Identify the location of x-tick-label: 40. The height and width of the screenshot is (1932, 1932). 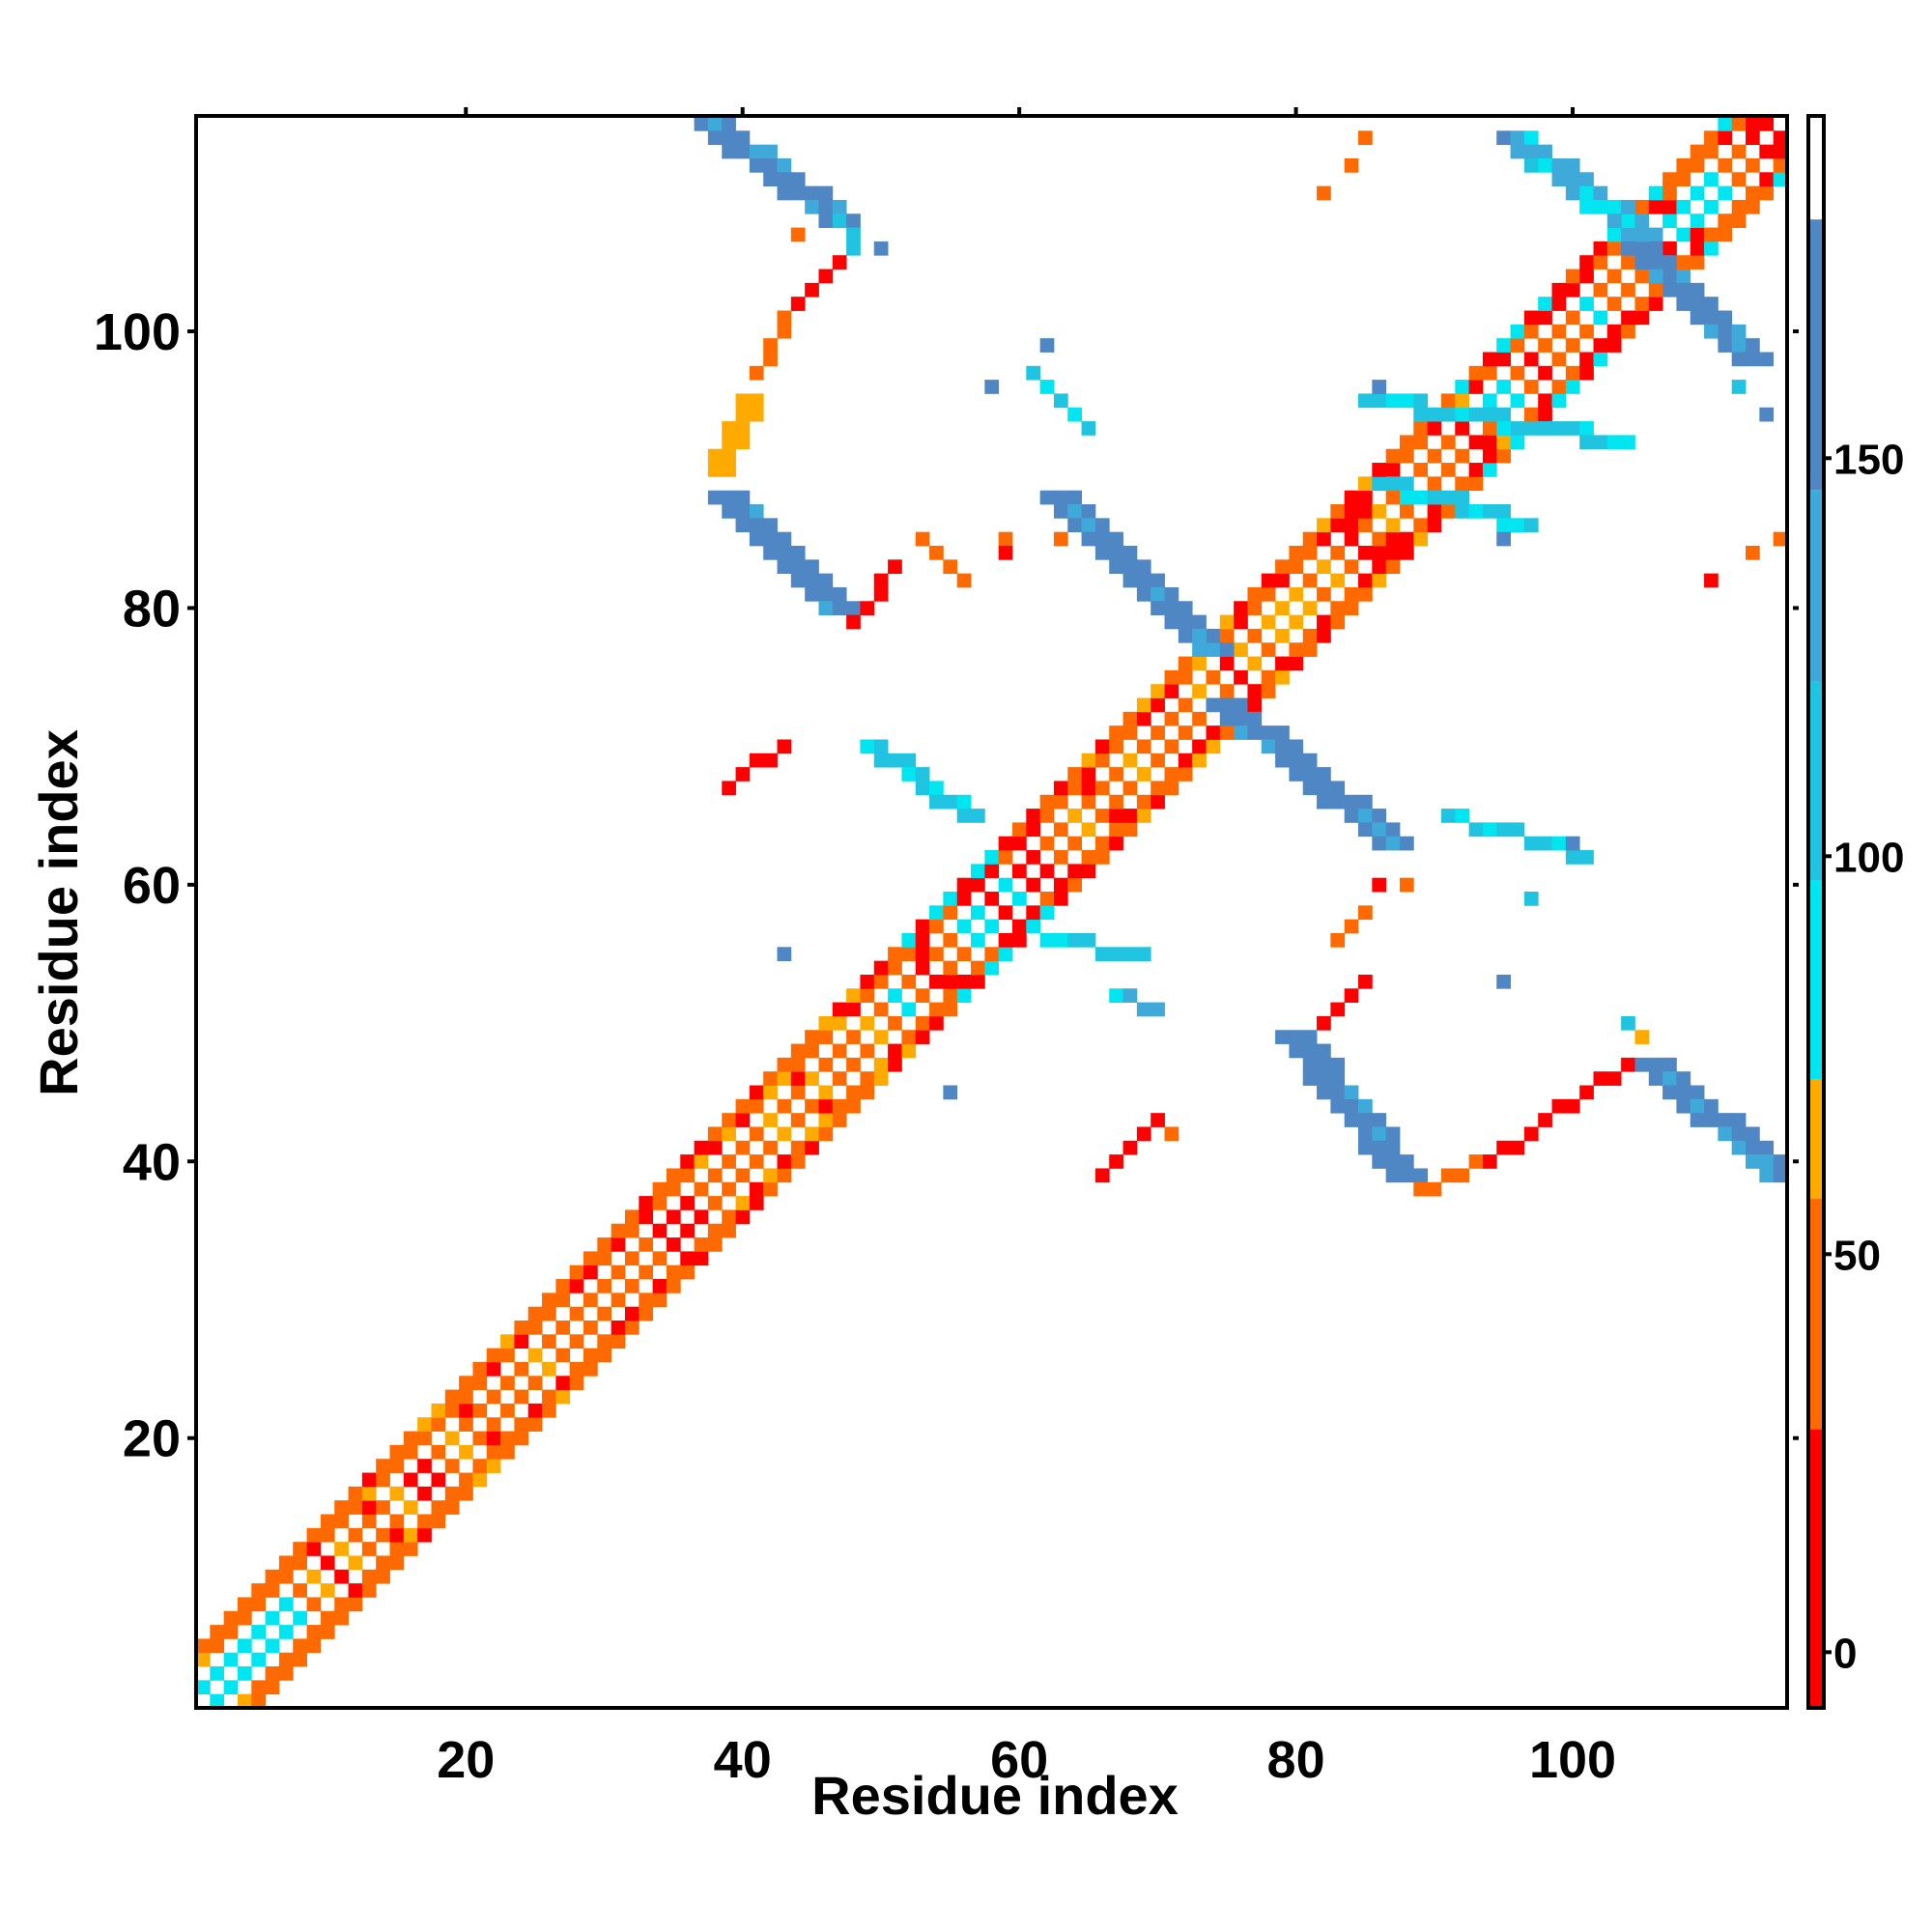
(743, 1760).